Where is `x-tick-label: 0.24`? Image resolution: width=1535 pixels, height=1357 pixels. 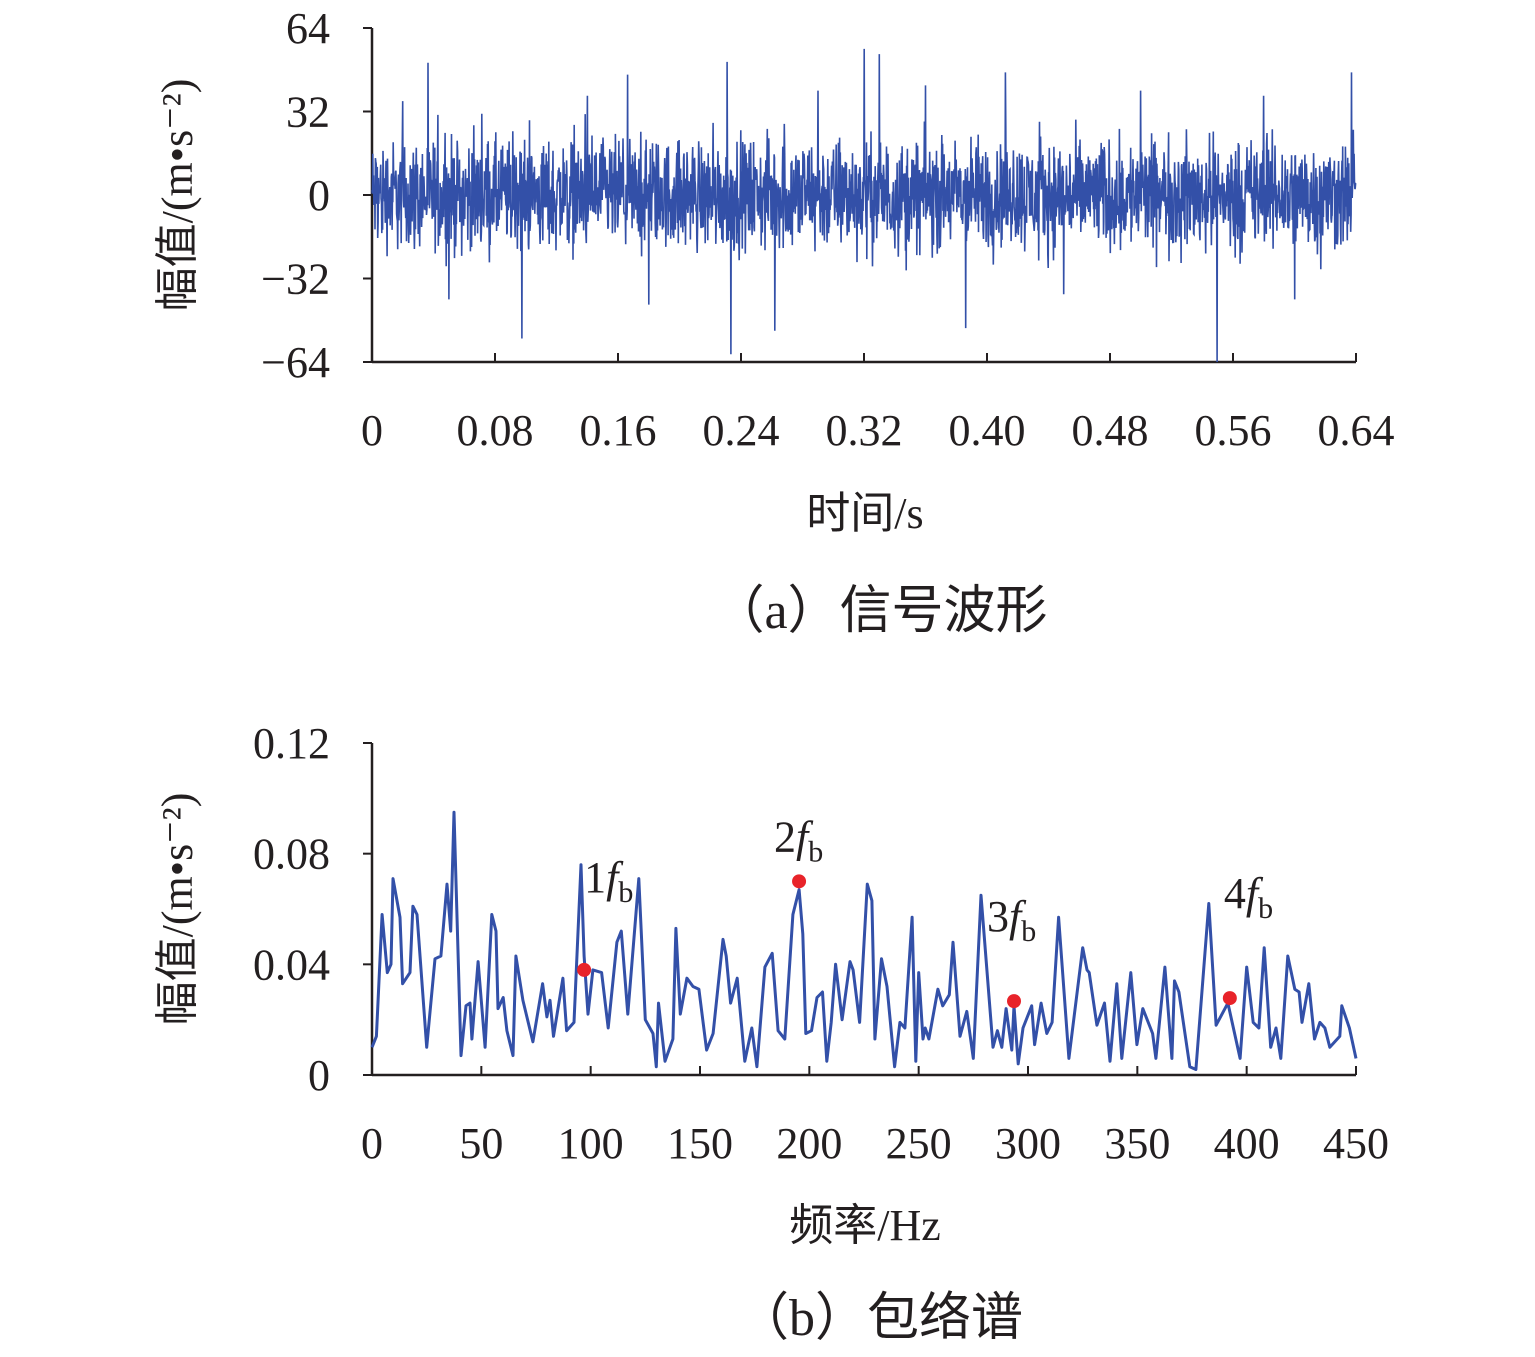 x-tick-label: 0.24 is located at coordinates (741, 430).